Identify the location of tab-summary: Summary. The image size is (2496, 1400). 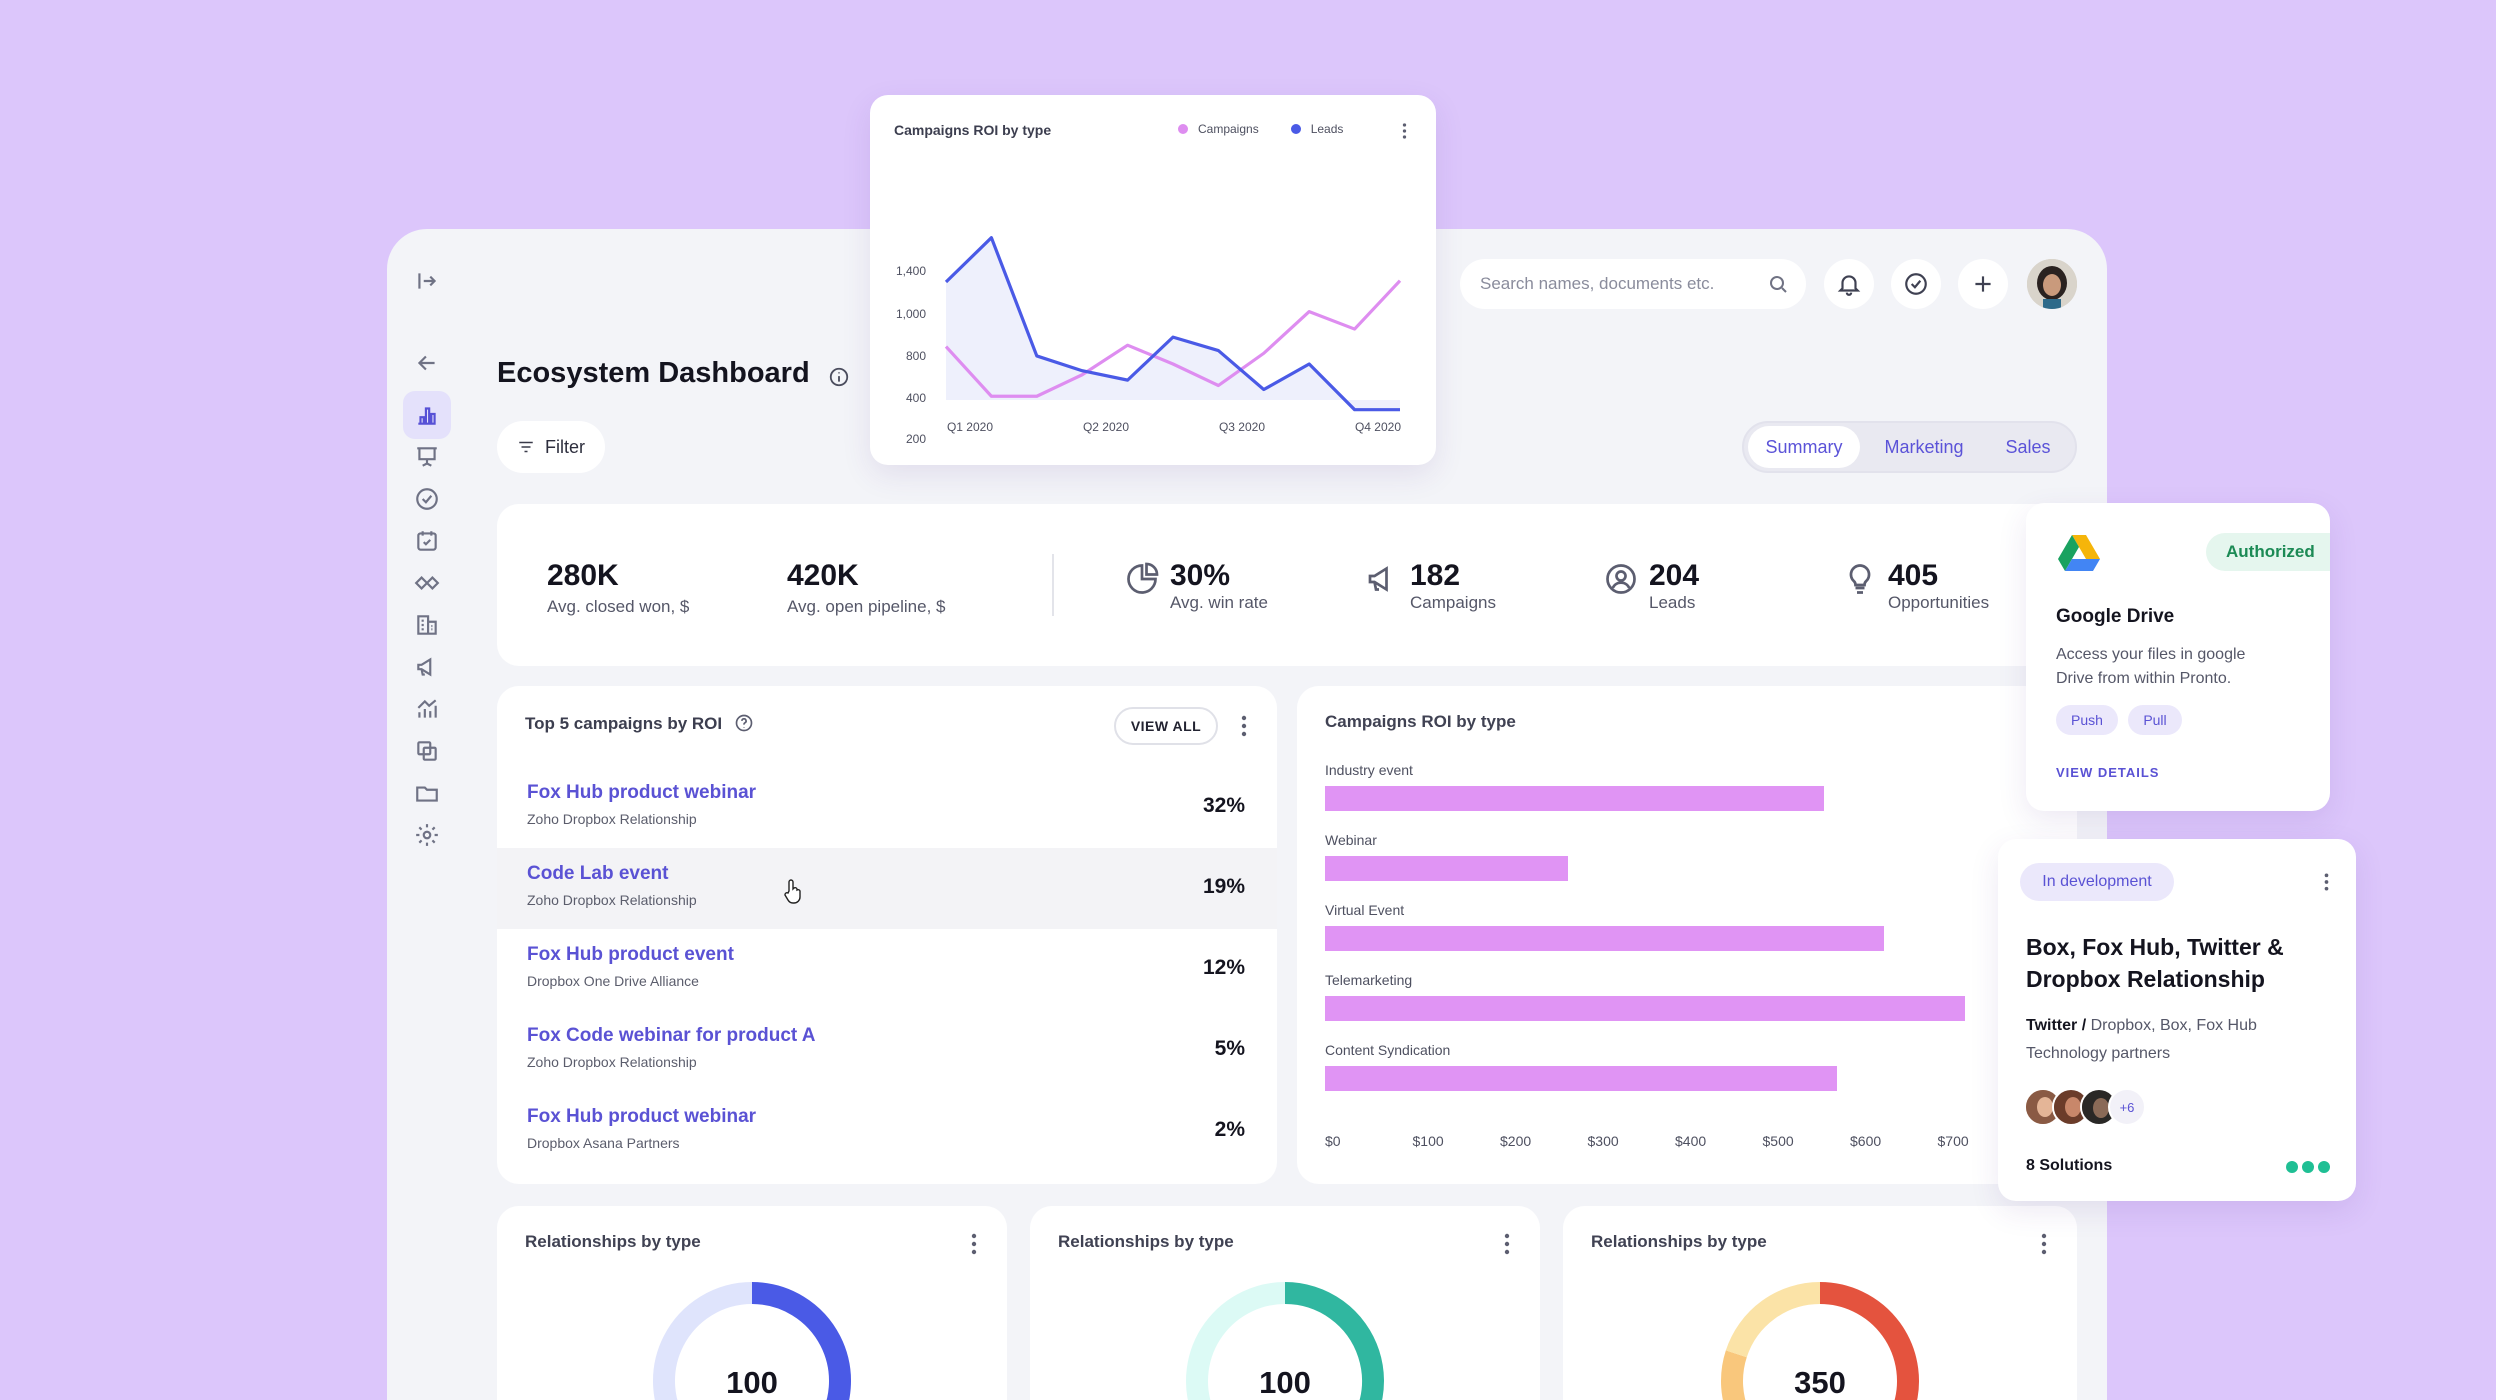
(1804, 447).